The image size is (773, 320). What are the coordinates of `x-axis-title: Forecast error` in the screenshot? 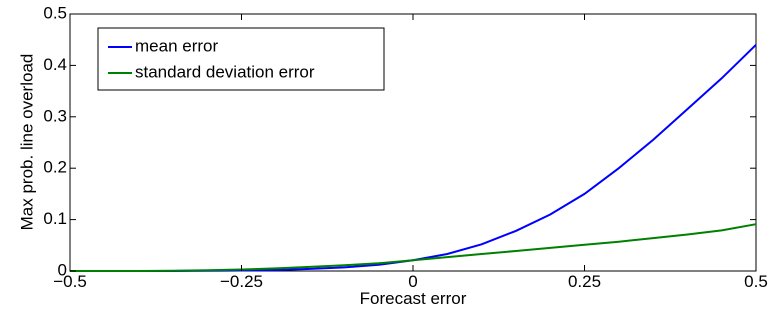 It's located at (413, 298).